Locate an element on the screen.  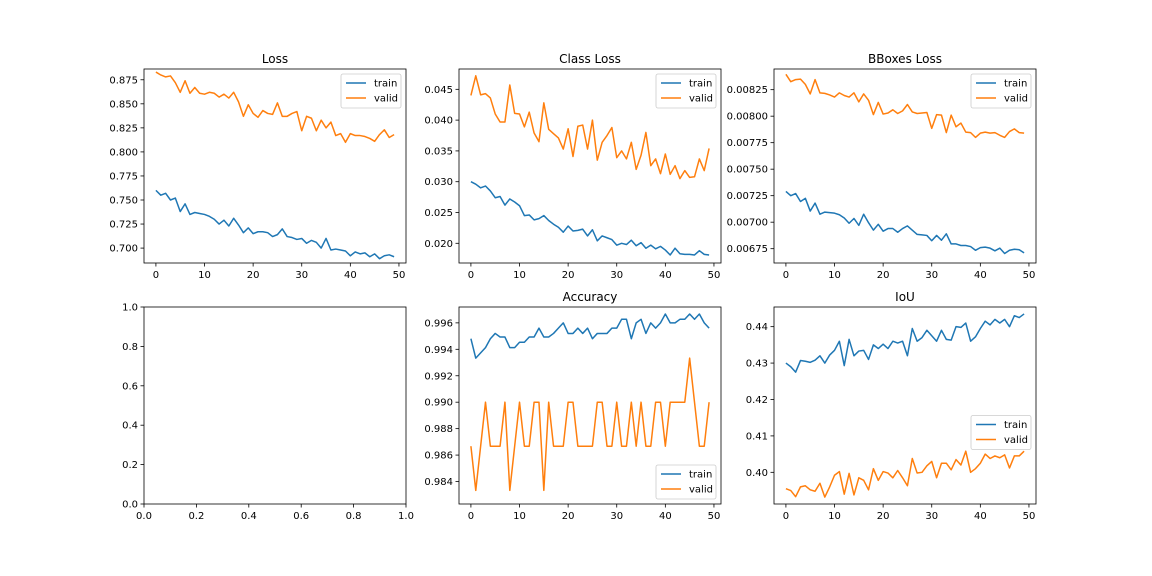
x-tick-label: 0.6 is located at coordinates (301, 516).